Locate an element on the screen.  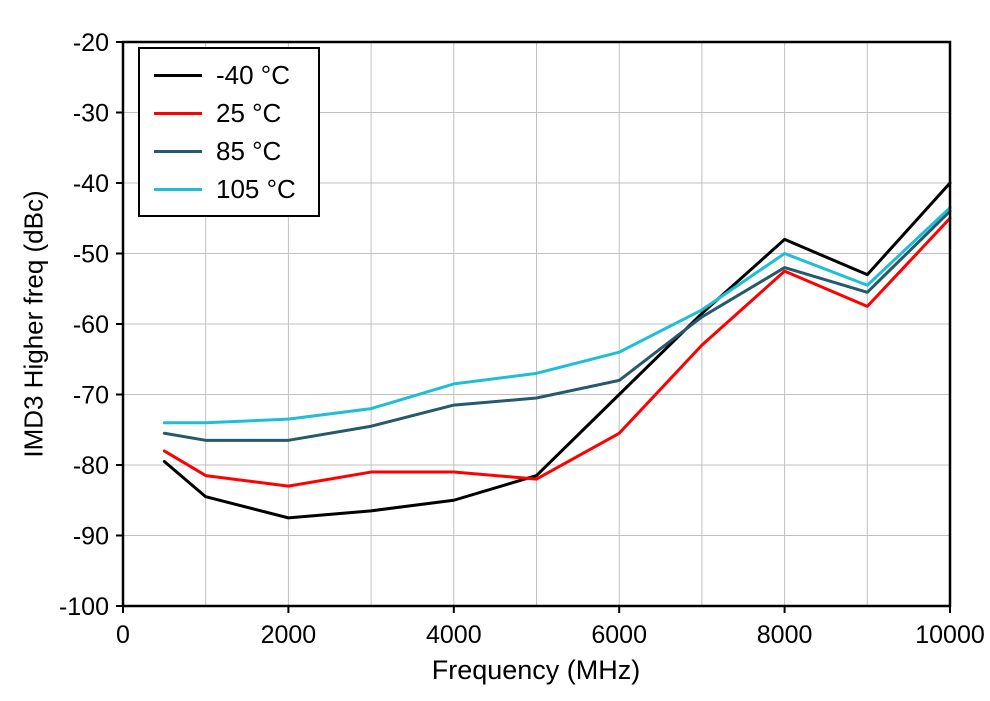
y-tick-label: -80 is located at coordinates (91, 466).